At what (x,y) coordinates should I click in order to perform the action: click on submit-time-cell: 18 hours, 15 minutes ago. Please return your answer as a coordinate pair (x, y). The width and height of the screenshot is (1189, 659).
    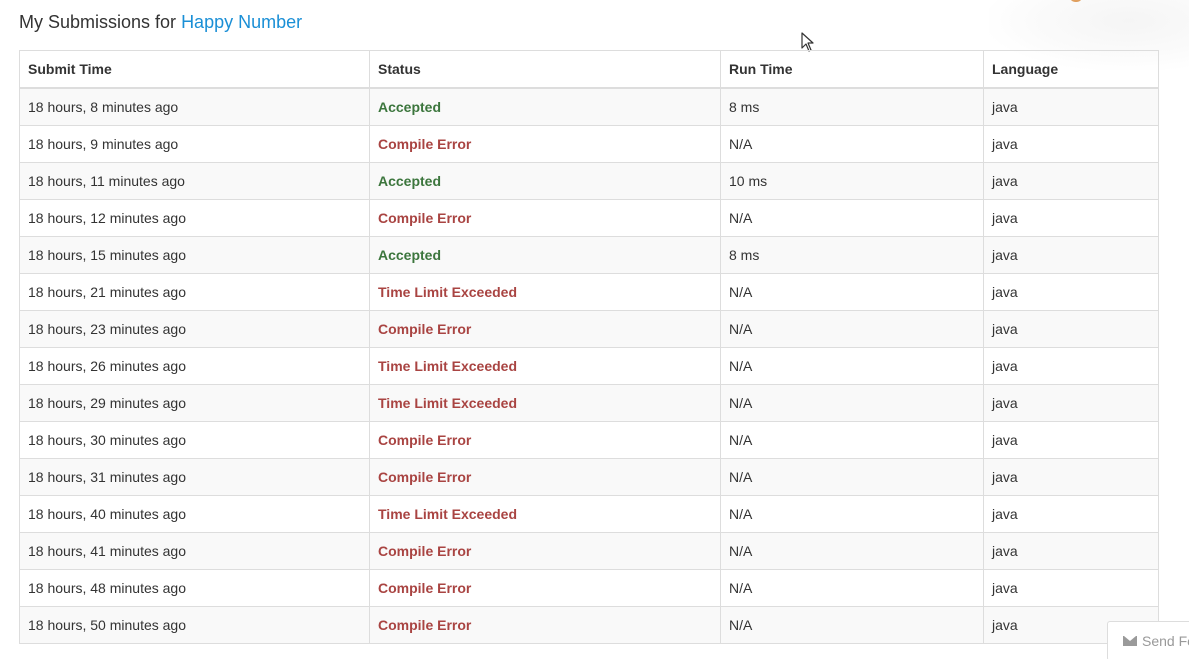
    Looking at the image, I should click on (194, 255).